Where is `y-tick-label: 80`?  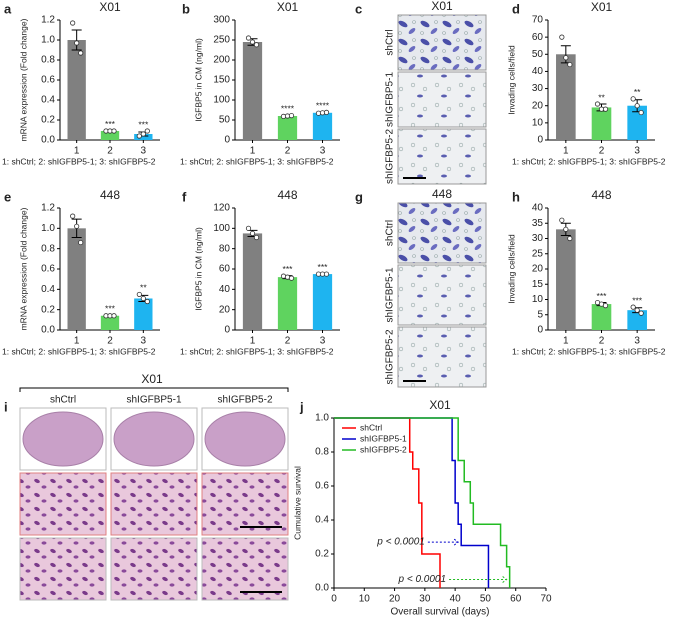 y-tick-label: 80 is located at coordinates (225, 248).